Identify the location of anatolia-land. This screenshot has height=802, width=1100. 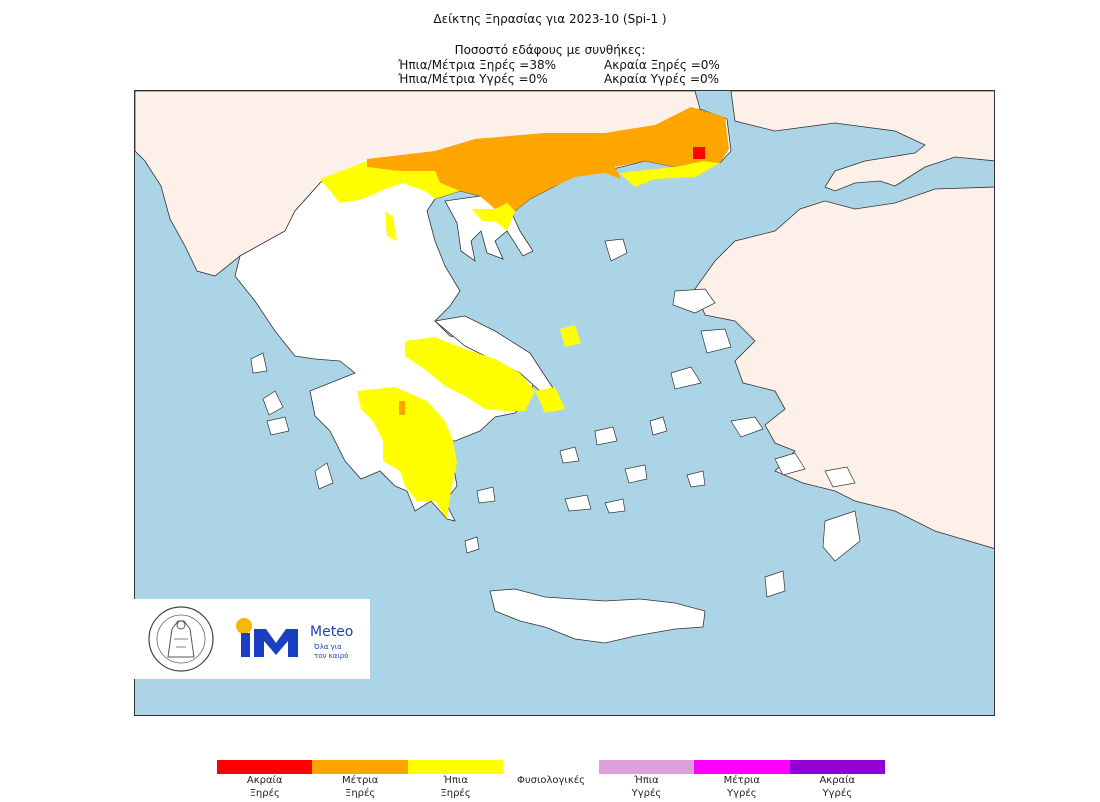
(844, 367).